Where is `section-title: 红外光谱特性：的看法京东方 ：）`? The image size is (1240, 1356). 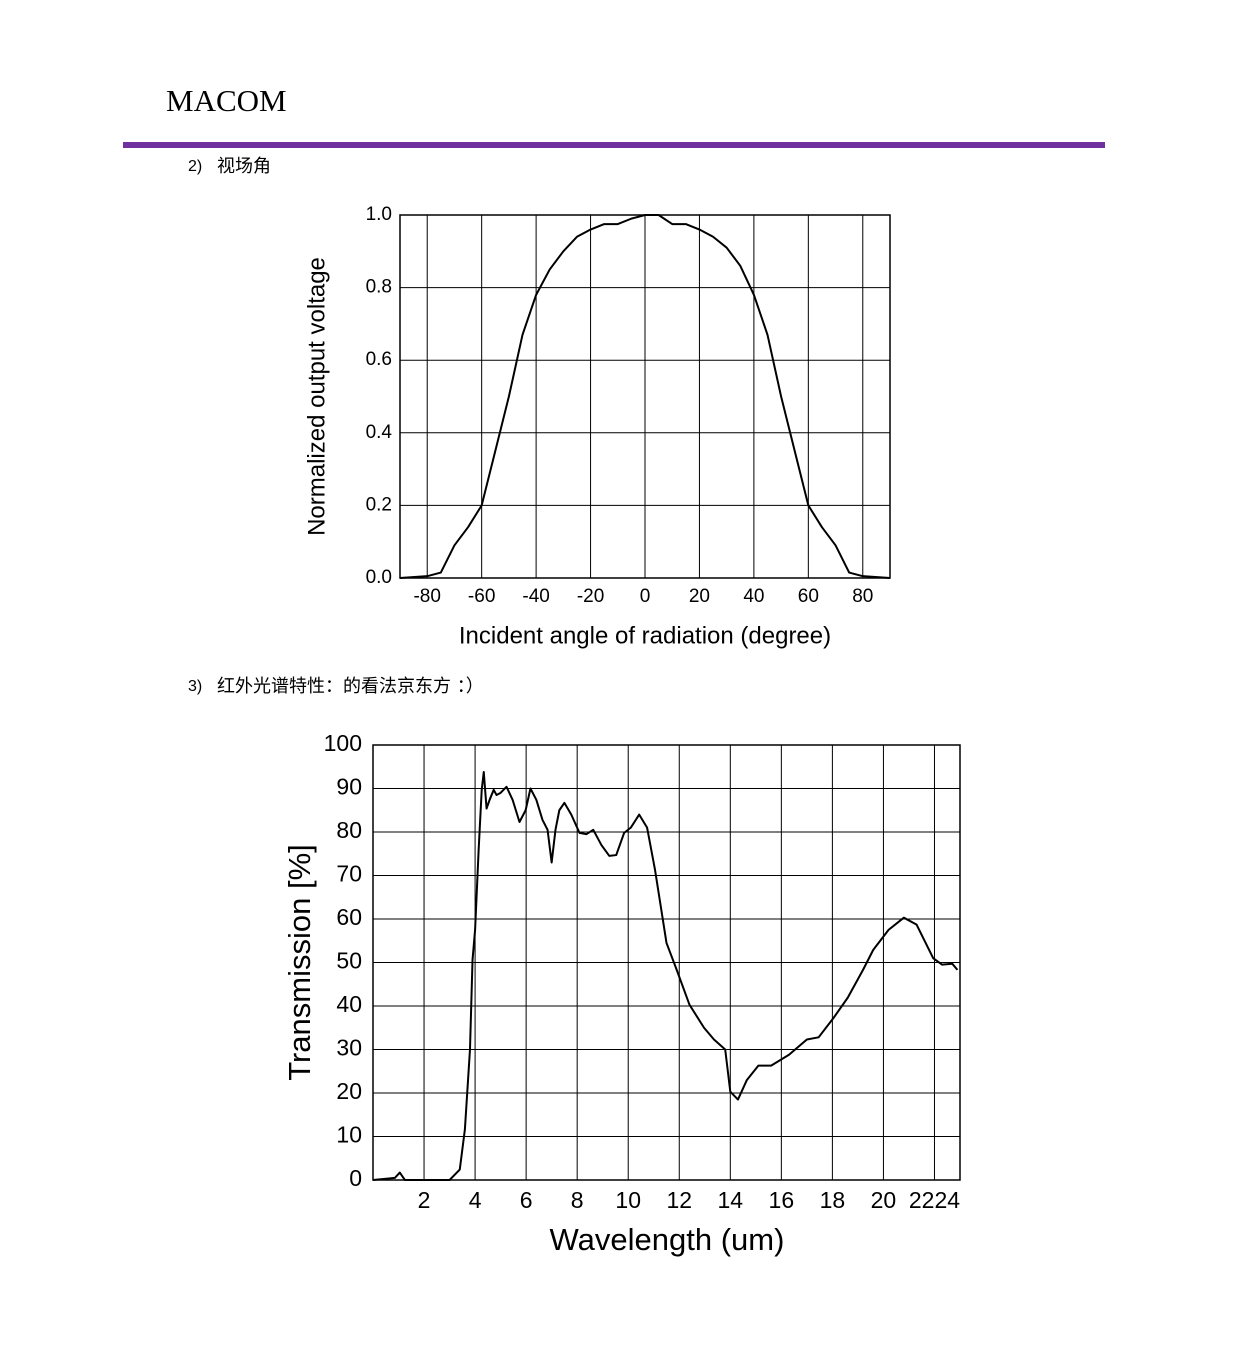
section-title: 红外光谱特性：的看法京东方 ：） is located at coordinates (350, 686).